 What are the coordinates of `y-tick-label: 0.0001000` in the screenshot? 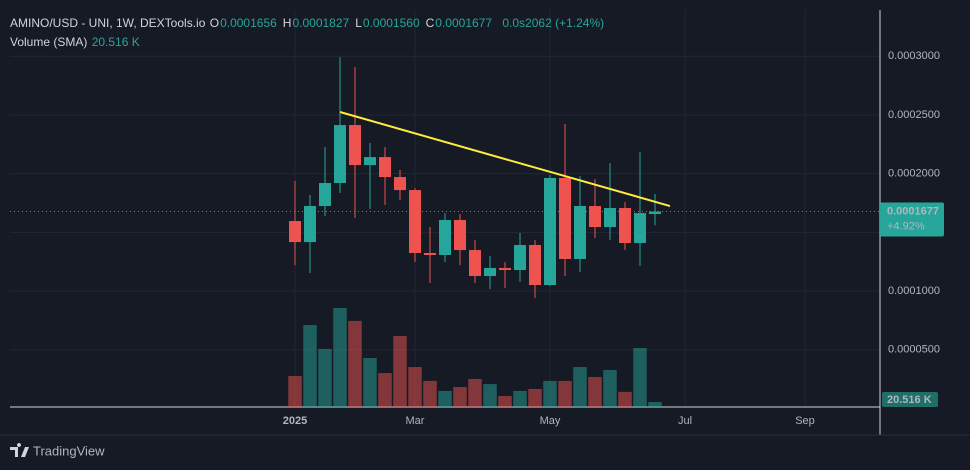 It's located at (914, 291).